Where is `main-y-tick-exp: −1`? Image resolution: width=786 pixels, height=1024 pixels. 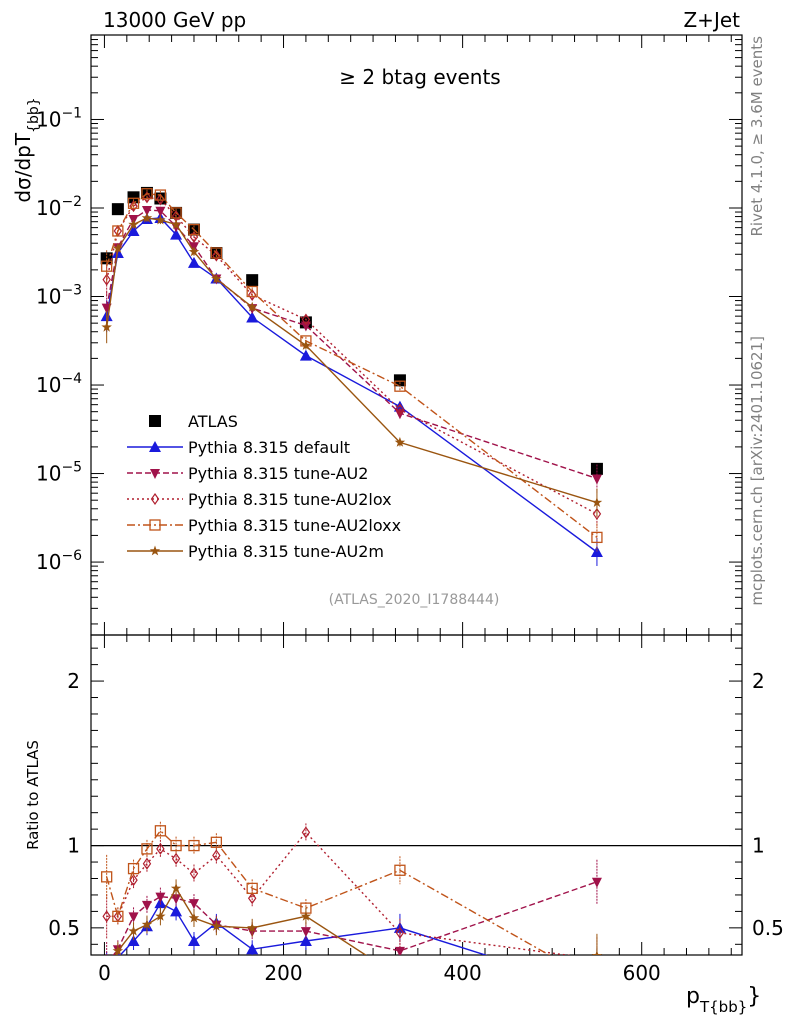
main-y-tick-exp: −1 is located at coordinates (71, 113).